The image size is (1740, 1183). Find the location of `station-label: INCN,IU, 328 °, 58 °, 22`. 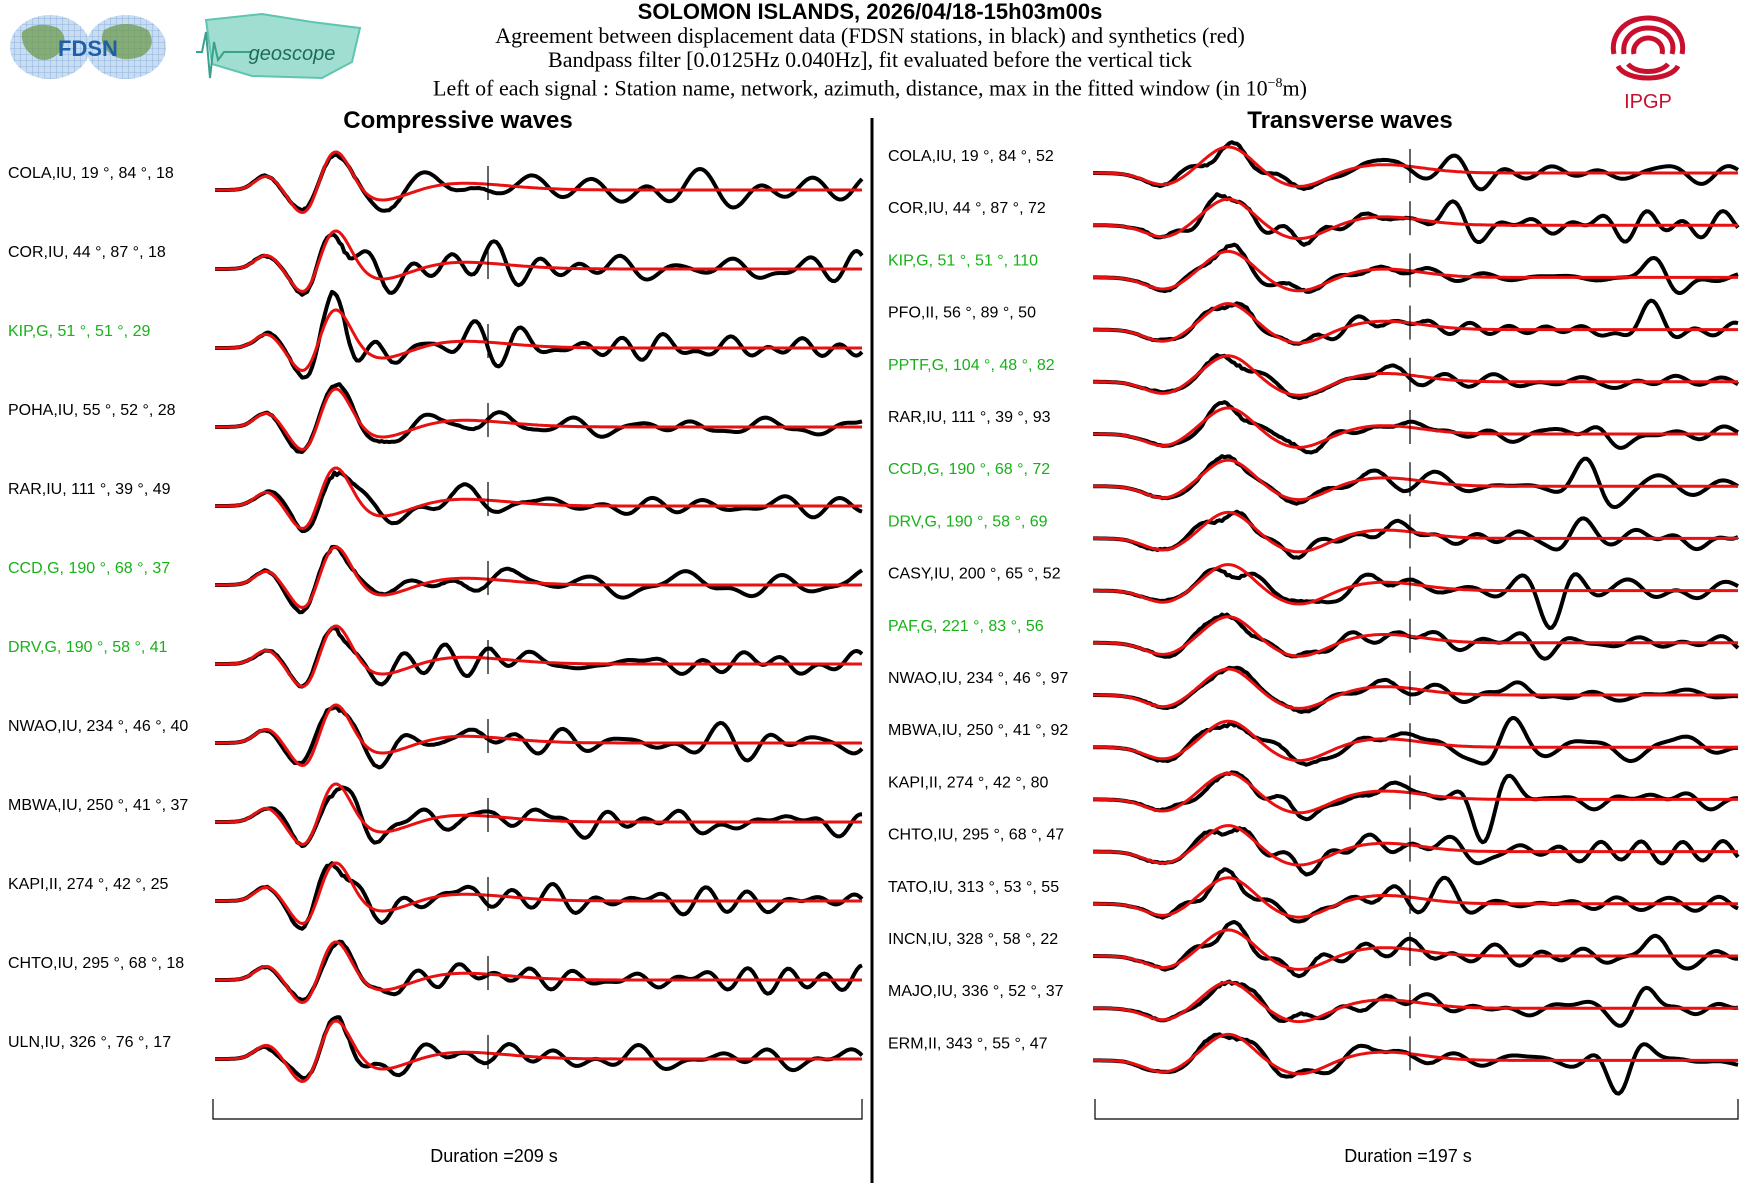

station-label: INCN,IU, 328 °, 58 °, 22 is located at coordinates (973, 939).